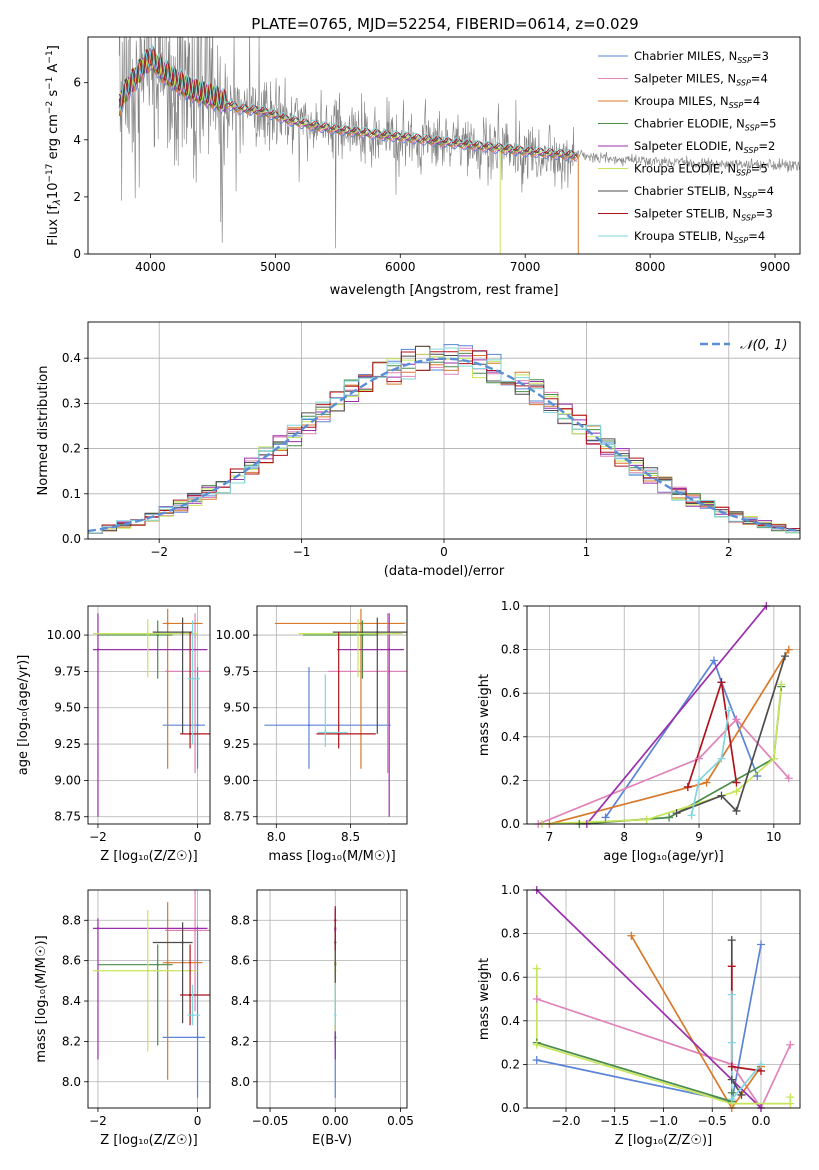 The height and width of the screenshot is (1170, 819). What do you see at coordinates (510, 977) in the screenshot?
I see `y-tick-label: 0.6` at bounding box center [510, 977].